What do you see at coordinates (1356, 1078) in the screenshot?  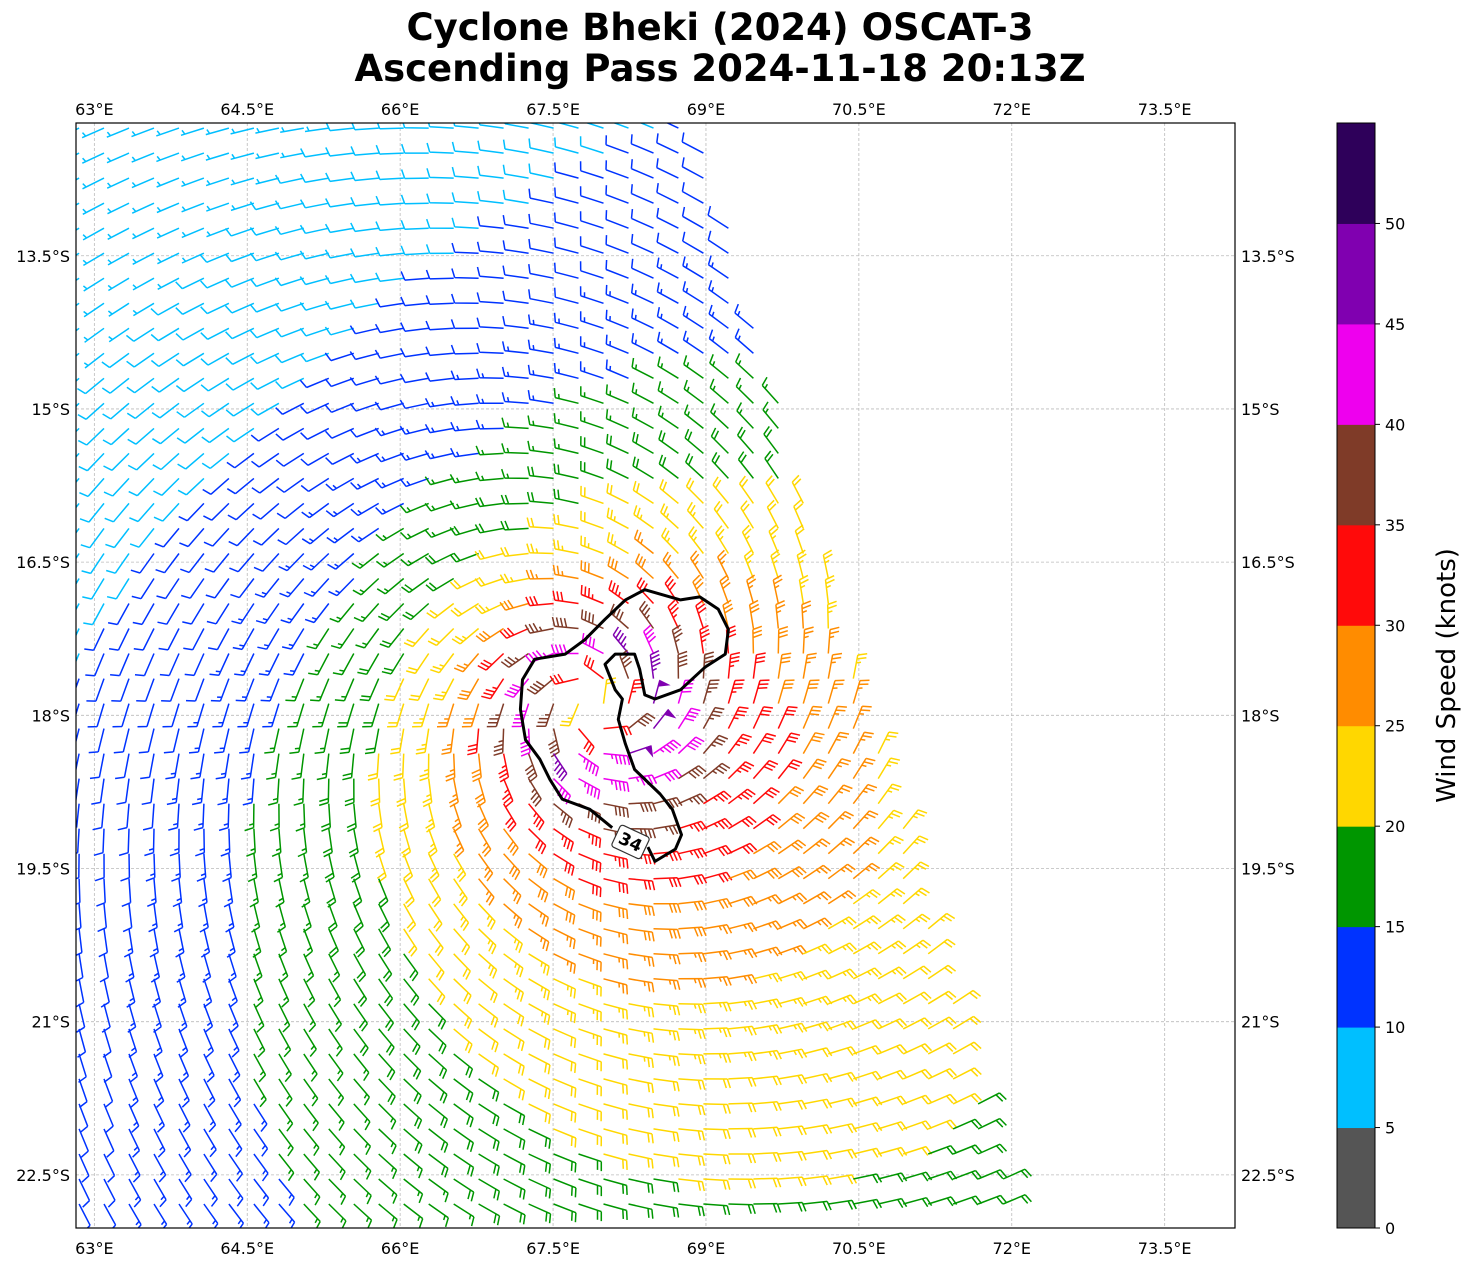 I see `colorbar-bin` at bounding box center [1356, 1078].